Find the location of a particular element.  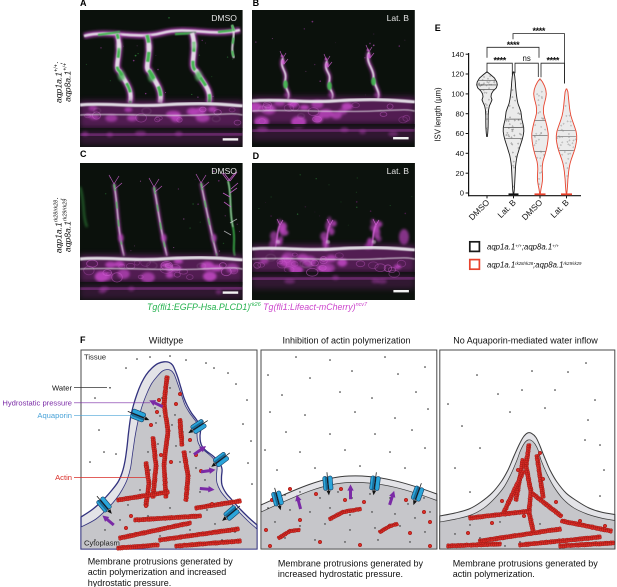

svg-text:aqp1a.1rk28/rk28;aqp8a.1rk29/r: aqp1a.1rk28/rk28;aqp8a.1rk29/rk29 is located at coordinates (534, 264).